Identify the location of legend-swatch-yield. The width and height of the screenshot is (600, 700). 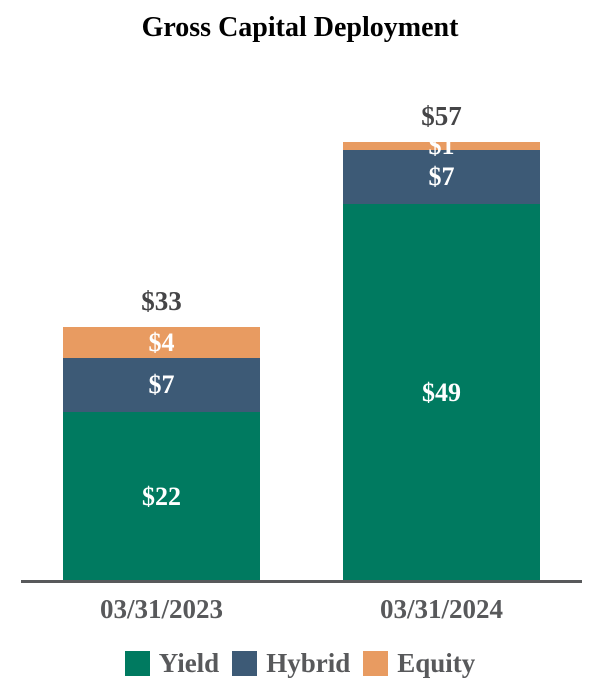
(137, 663).